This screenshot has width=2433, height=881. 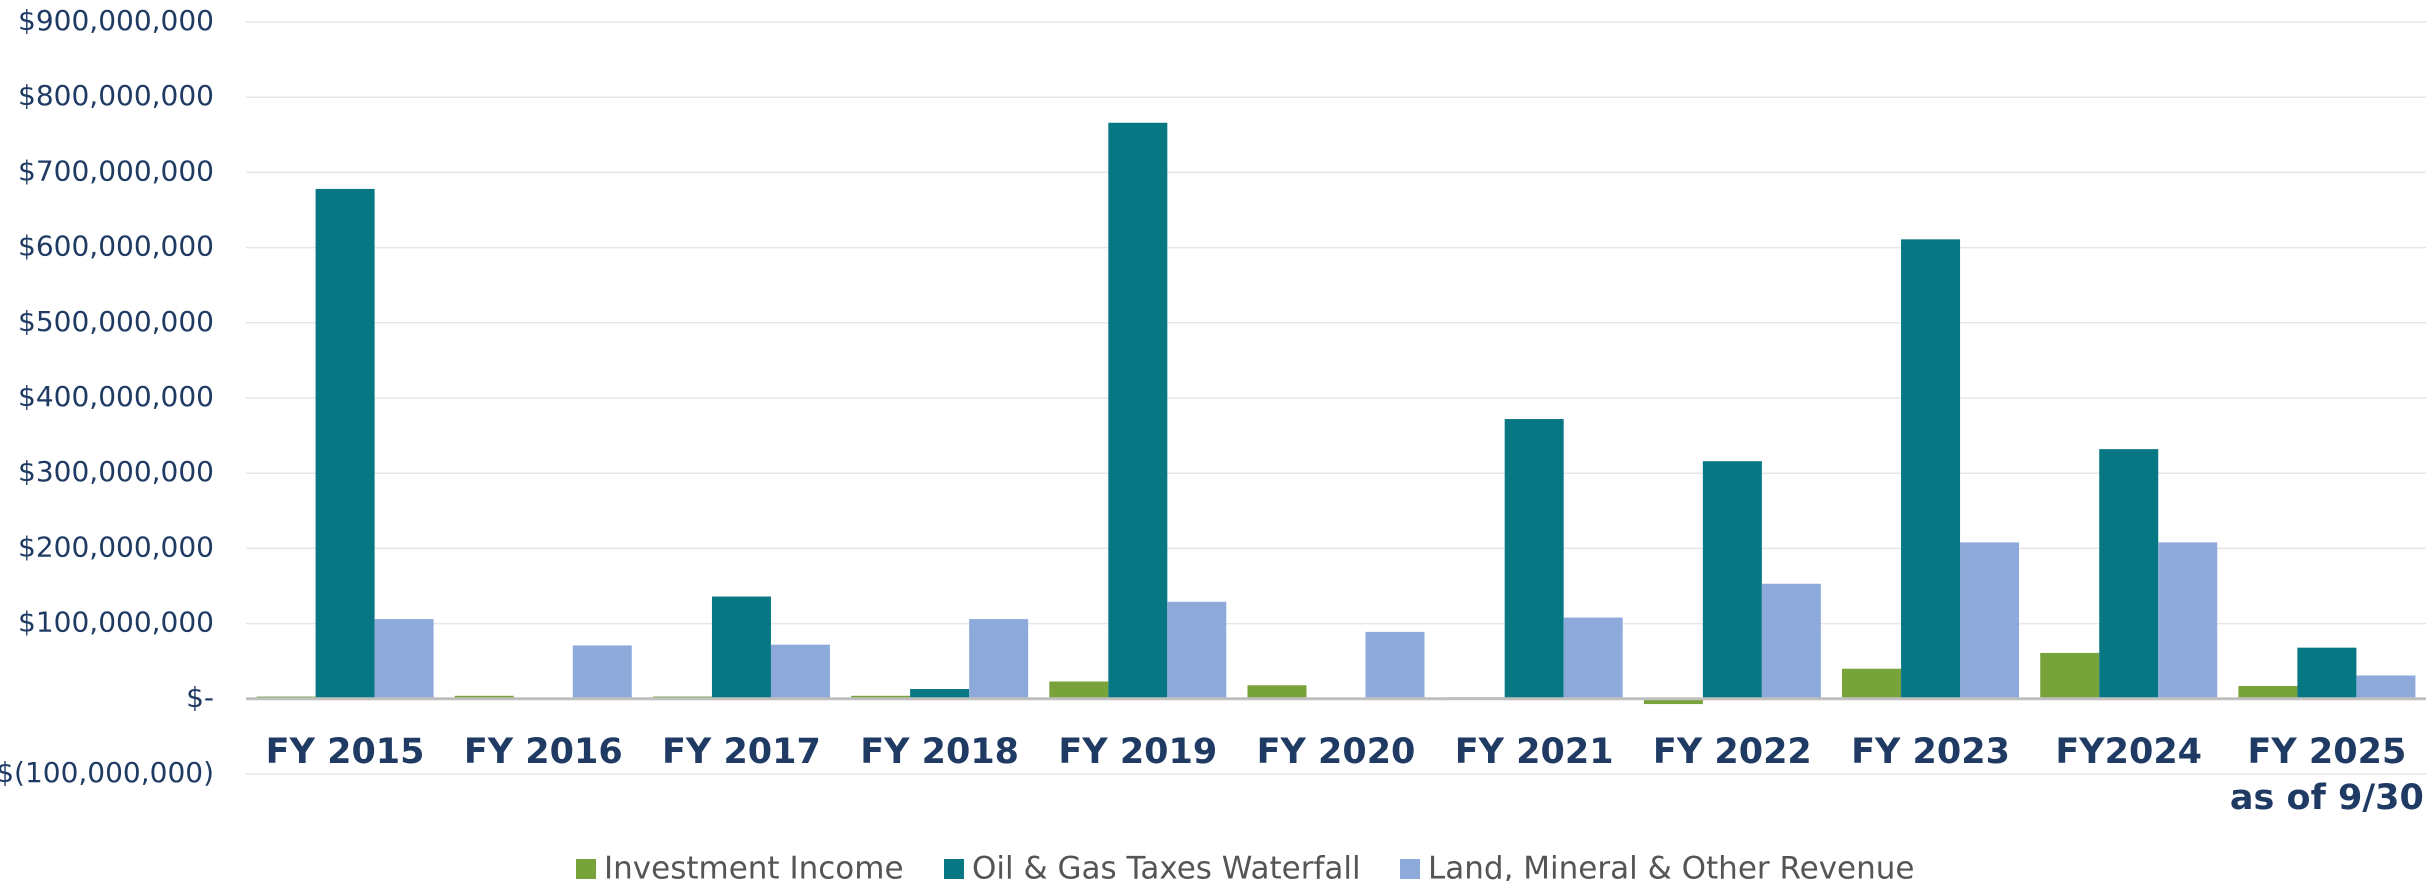 I want to click on x-tick-label: FY 2023, so click(x=1930, y=752).